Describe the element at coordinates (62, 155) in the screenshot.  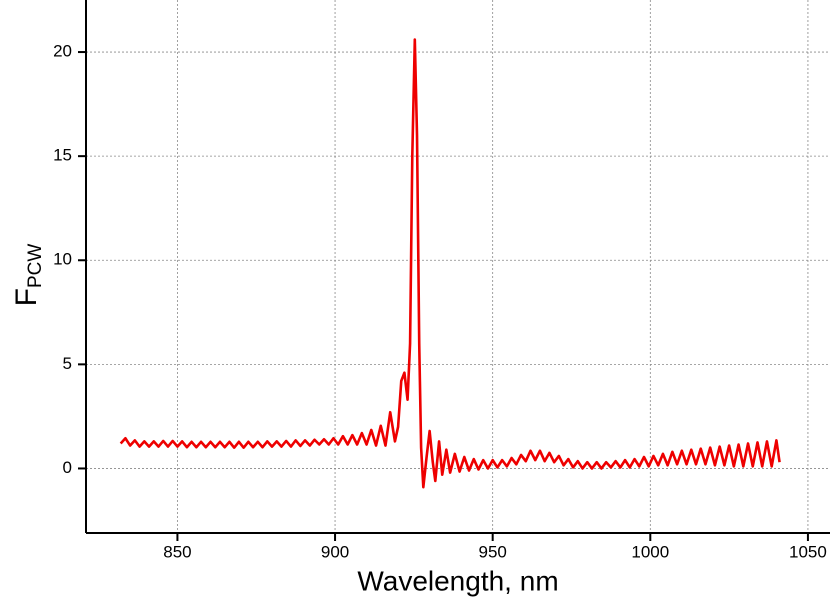
I see `y-tick-label: 15` at that location.